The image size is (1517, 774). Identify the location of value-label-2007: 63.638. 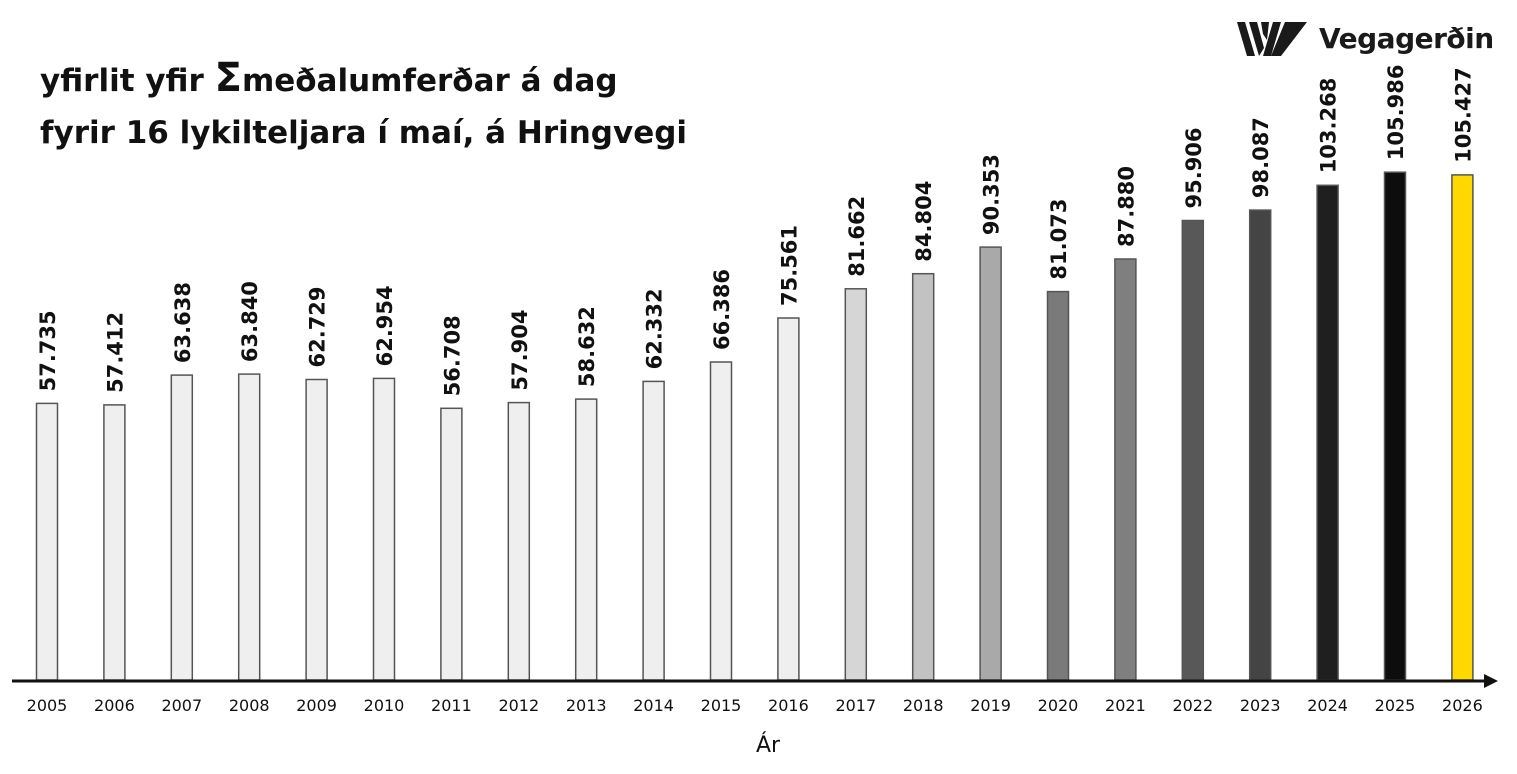
(183, 322).